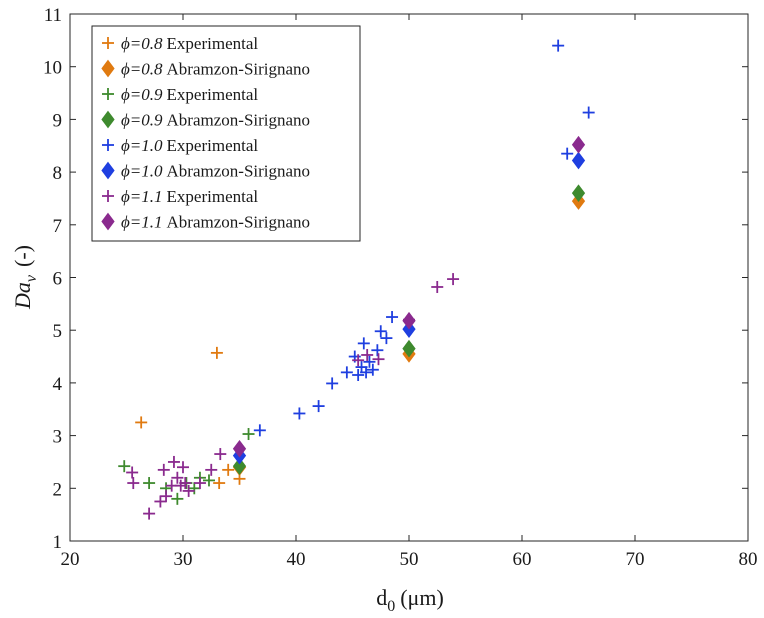 This screenshot has height=618, width=764. What do you see at coordinates (142, 196) in the screenshot?
I see `legend-label-phi: ϕ=1.1` at bounding box center [142, 196].